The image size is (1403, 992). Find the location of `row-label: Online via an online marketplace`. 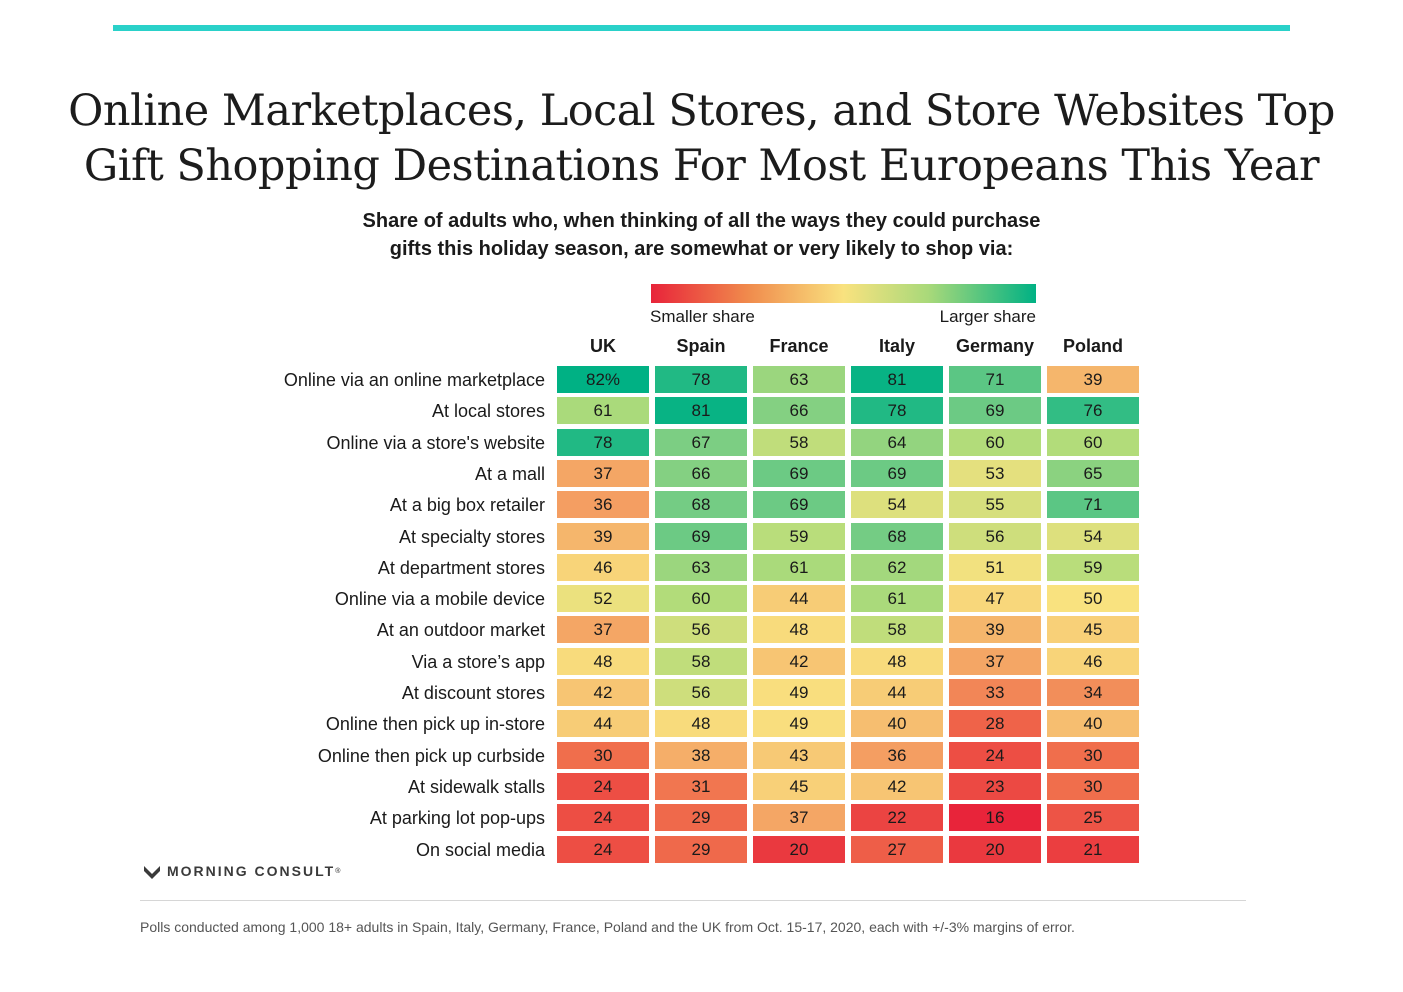

row-label: Online via an online marketplace is located at coordinates (414, 380).